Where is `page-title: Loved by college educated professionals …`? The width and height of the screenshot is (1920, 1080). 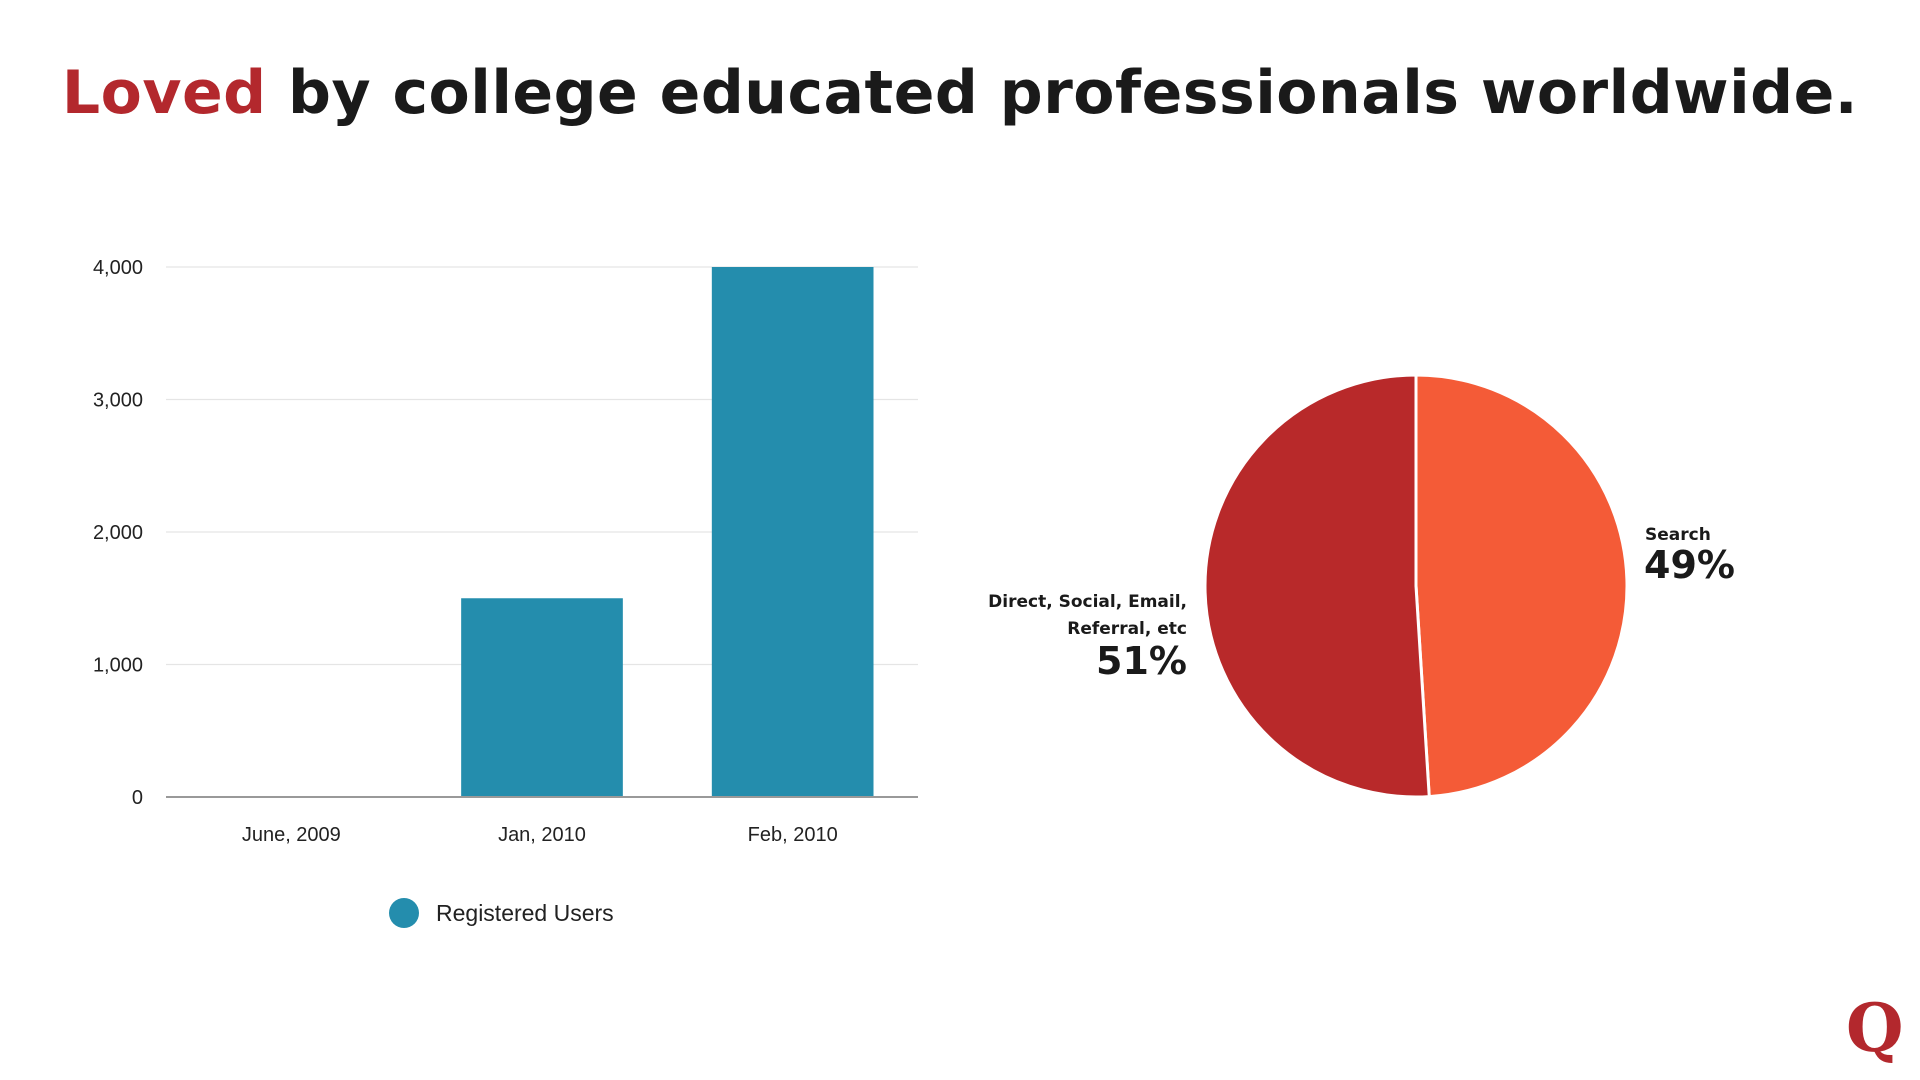
page-title: Loved by college educated professionals … is located at coordinates (960, 93).